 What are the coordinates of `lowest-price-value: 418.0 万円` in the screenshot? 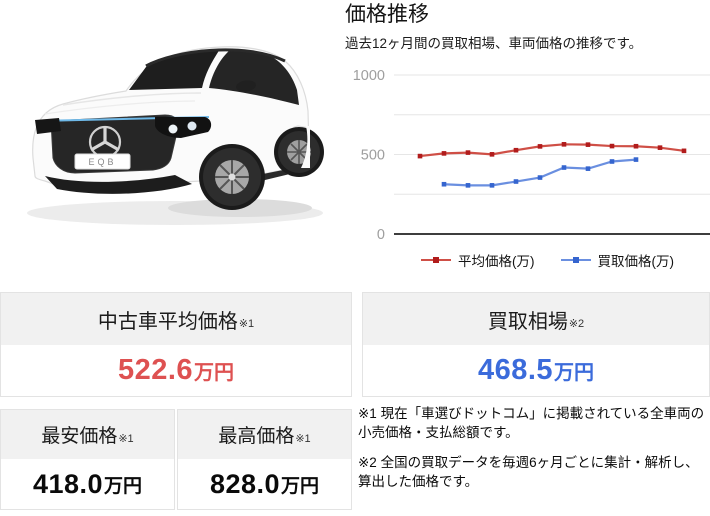 It's located at (87, 484).